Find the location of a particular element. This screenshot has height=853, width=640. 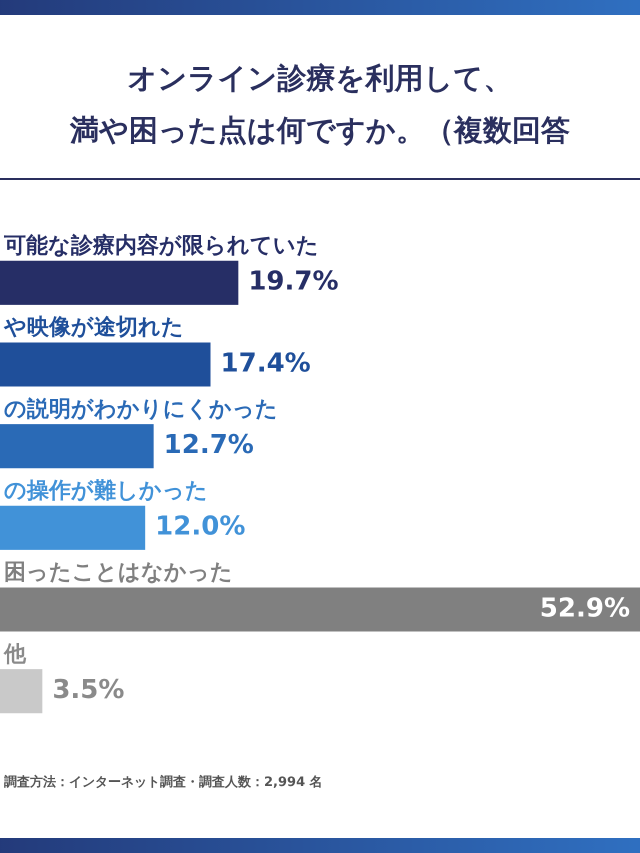

y-tick-label: や映像が途切れた is located at coordinates (93, 327).